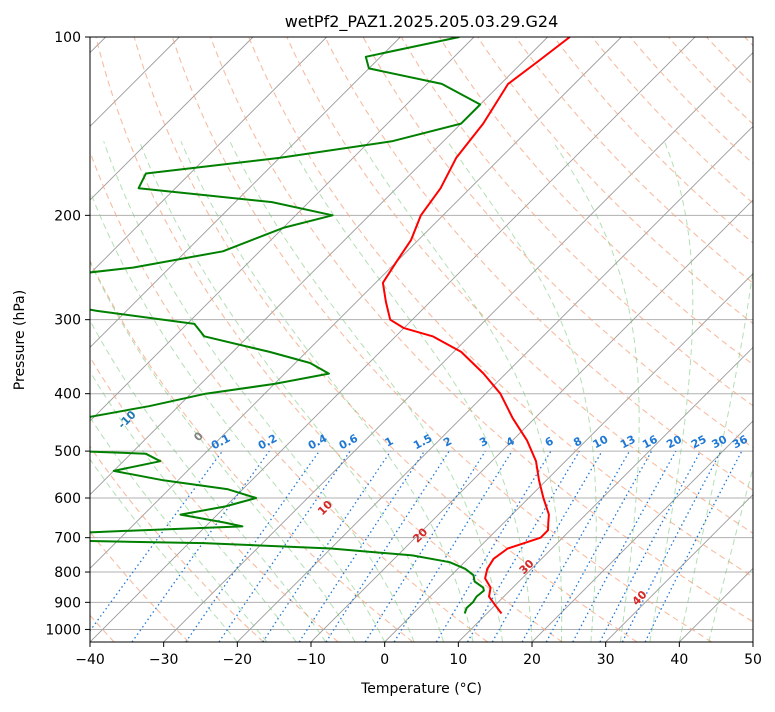 Image resolution: width=775 pixels, height=712 pixels. Describe the element at coordinates (164, 660) in the screenshot. I see `x-tick-label: −30` at that location.